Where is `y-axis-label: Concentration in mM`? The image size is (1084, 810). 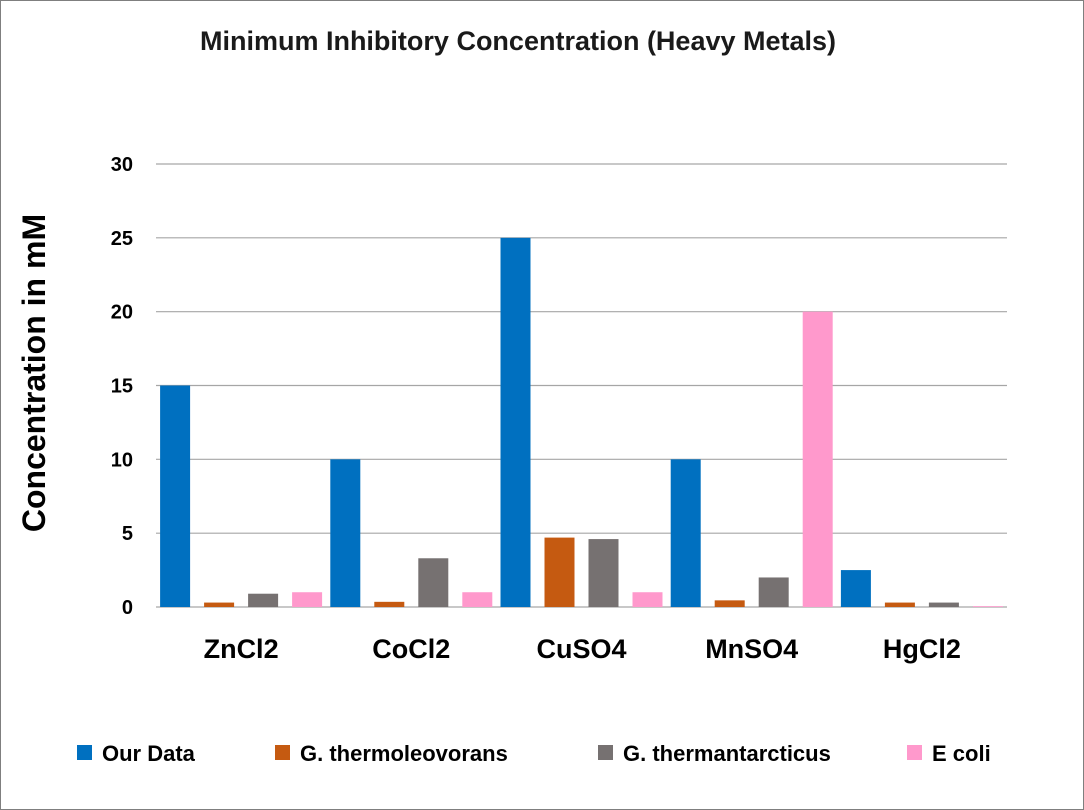
y-axis-label: Concentration in mM is located at coordinates (34, 373).